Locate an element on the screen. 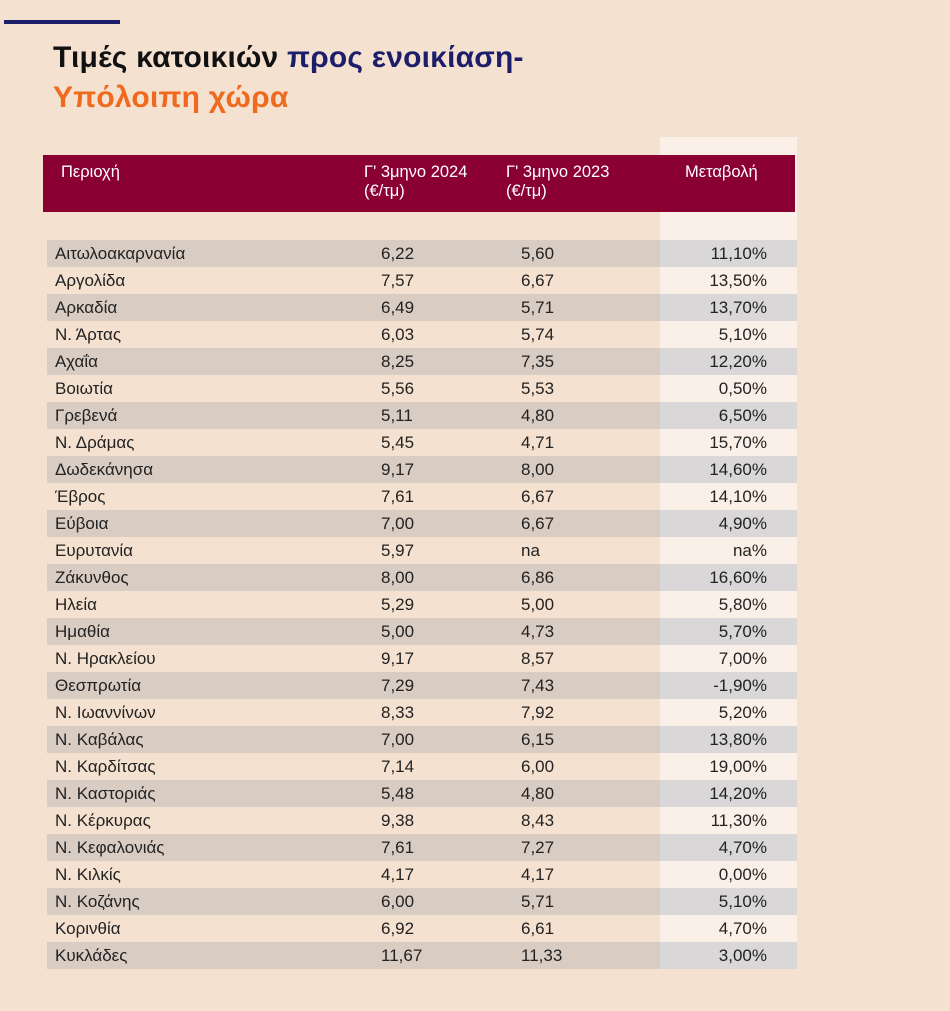 The width and height of the screenshot is (950, 1011). cell-q2024: 5,56 is located at coordinates (398, 388).